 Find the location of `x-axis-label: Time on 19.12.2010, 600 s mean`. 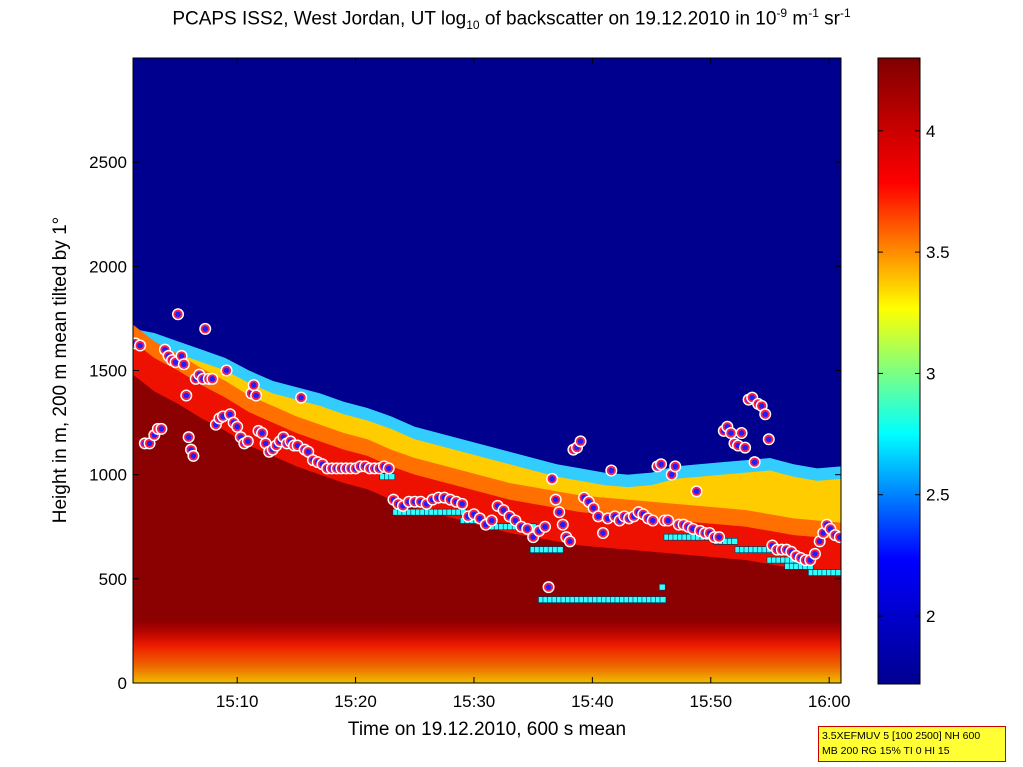

x-axis-label: Time on 19.12.2010, 600 s mean is located at coordinates (487, 729).